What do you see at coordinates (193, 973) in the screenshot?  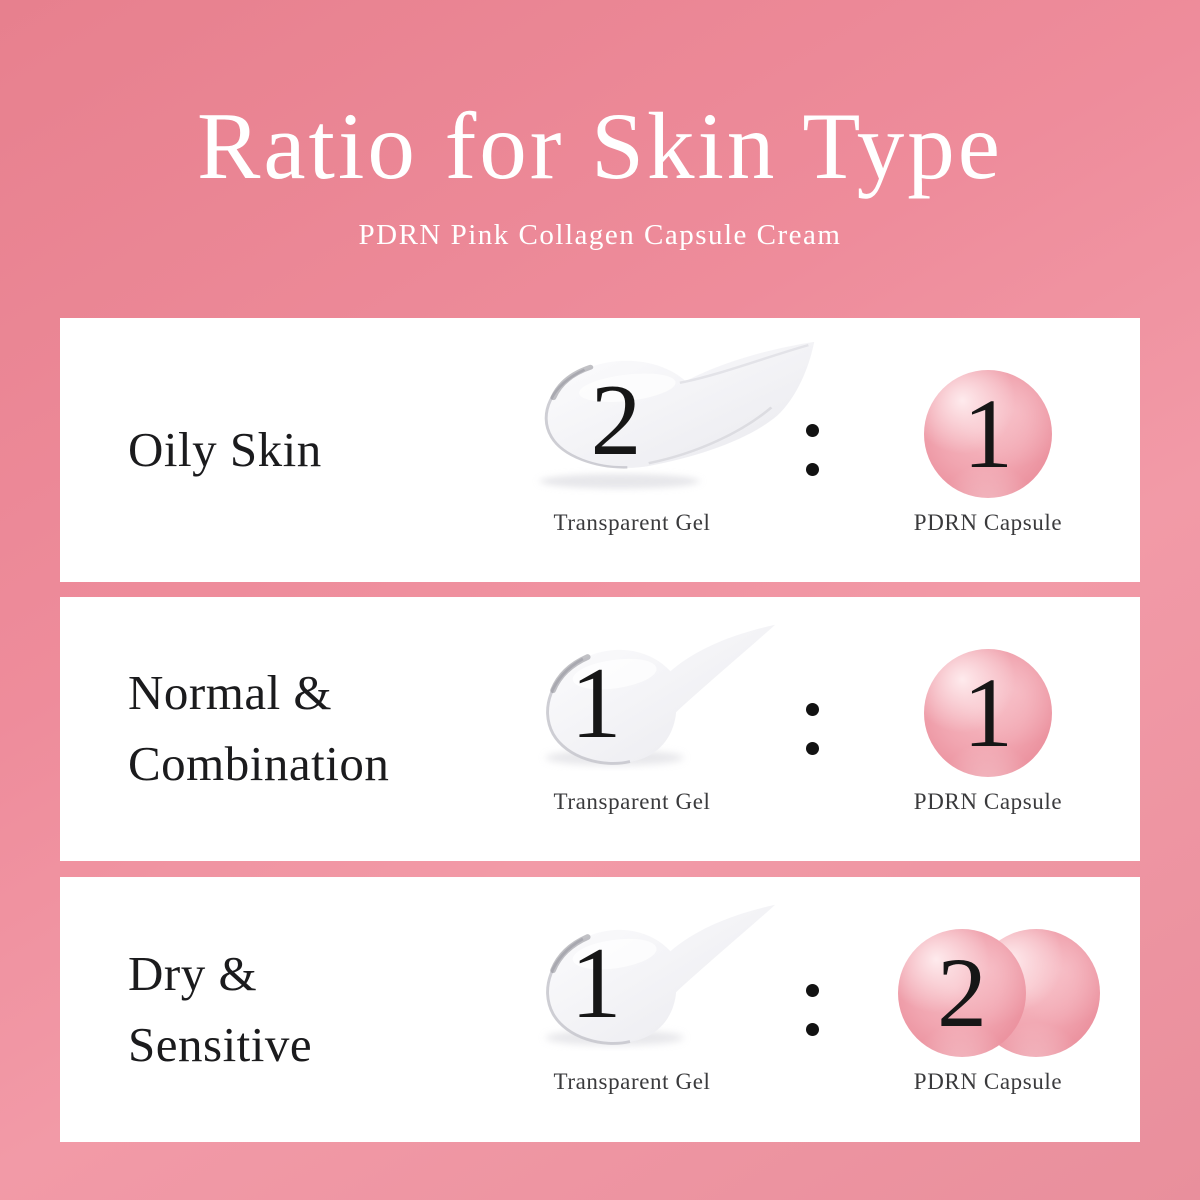 I see `skin-type-line: Dry &` at bounding box center [193, 973].